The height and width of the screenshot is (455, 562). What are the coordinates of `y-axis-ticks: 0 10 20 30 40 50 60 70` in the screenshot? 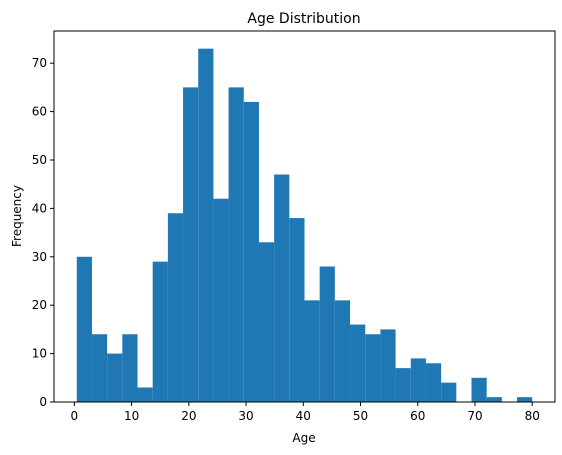 It's located at (43, 232).